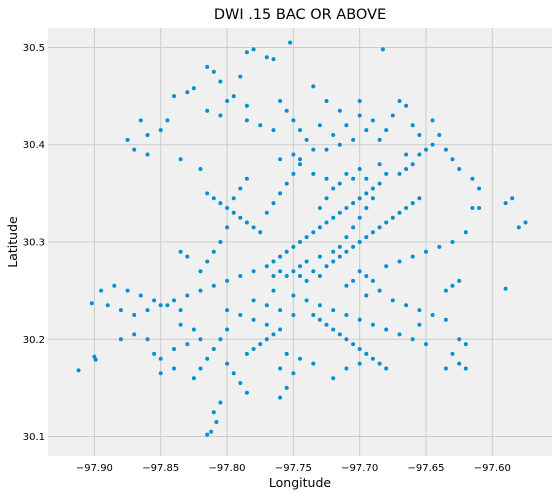 This screenshot has height=496, width=558. Describe the element at coordinates (34, 340) in the screenshot. I see `y-tick-label: 30.2` at that location.